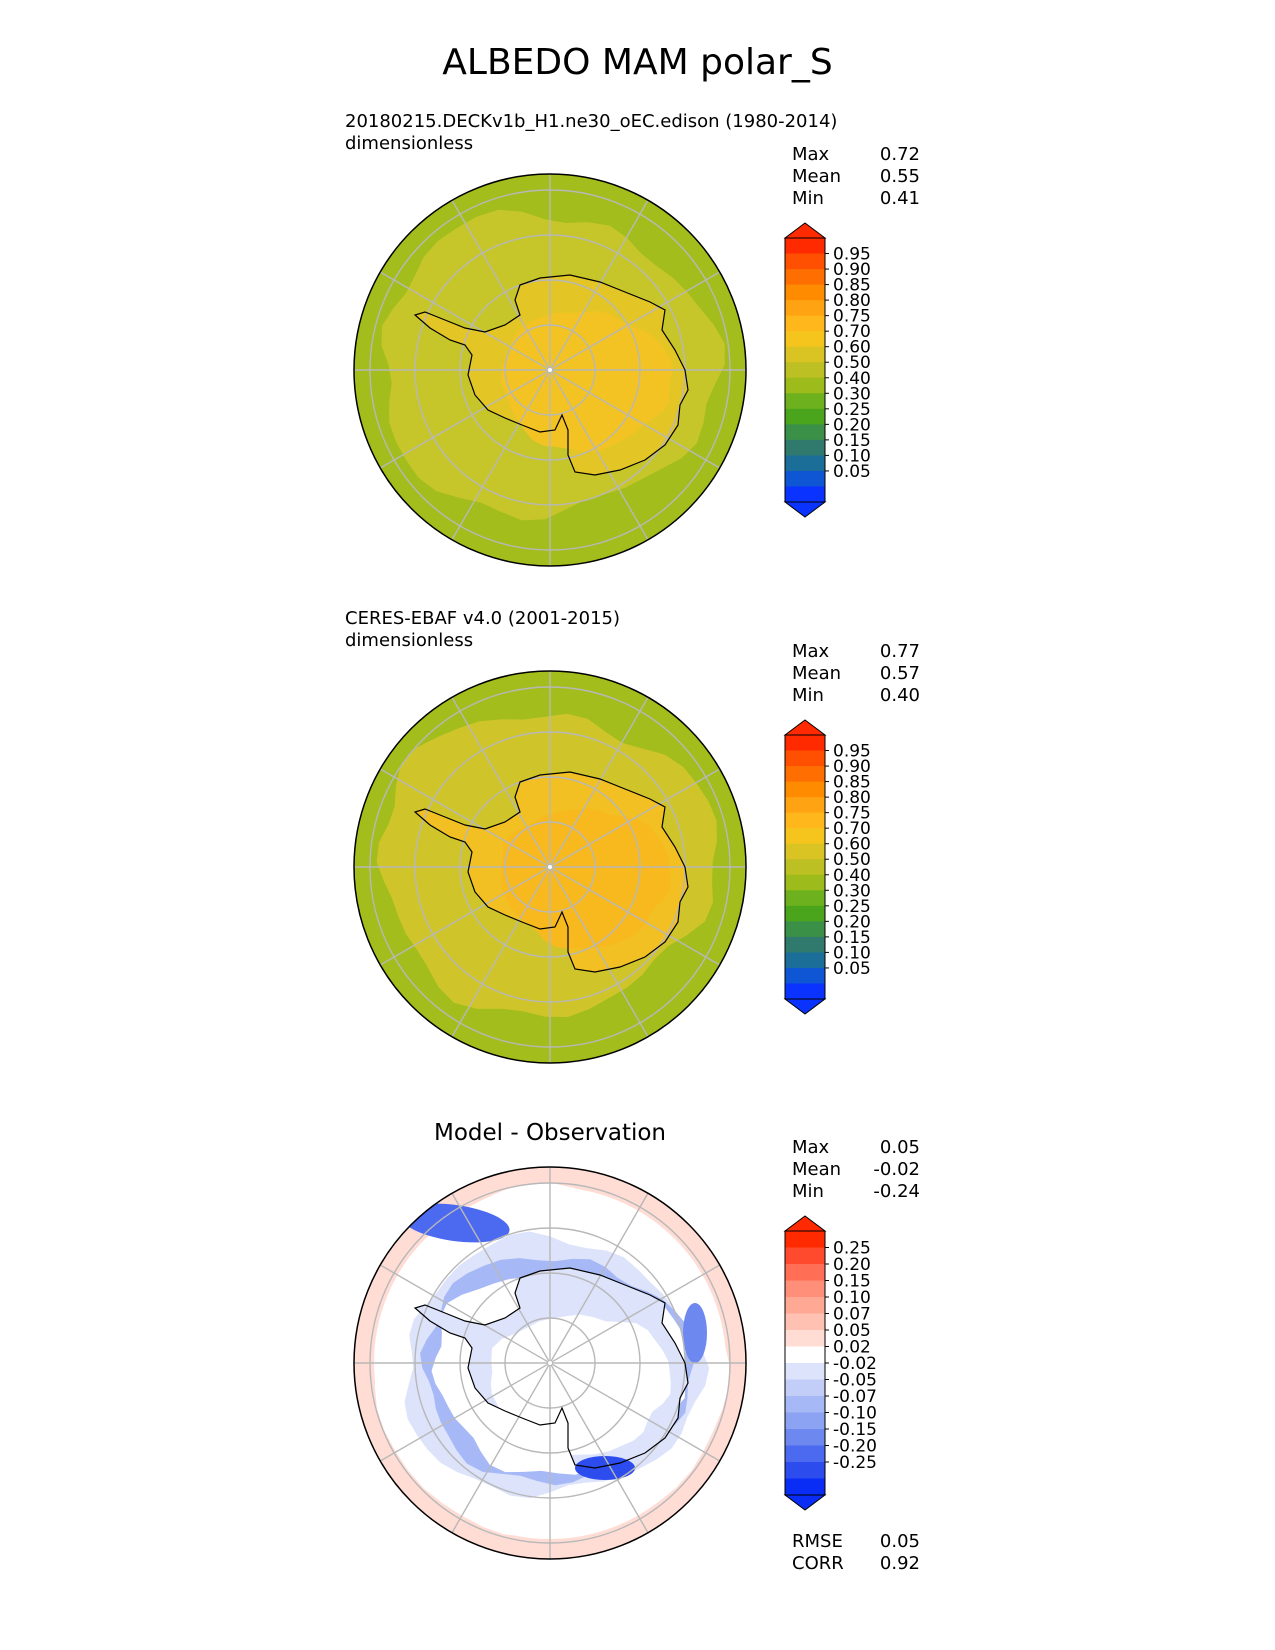 This screenshot has height=1650, width=1275. What do you see at coordinates (855, 1364) in the screenshot?
I see `colorbar-tick-label: -0.02` at bounding box center [855, 1364].